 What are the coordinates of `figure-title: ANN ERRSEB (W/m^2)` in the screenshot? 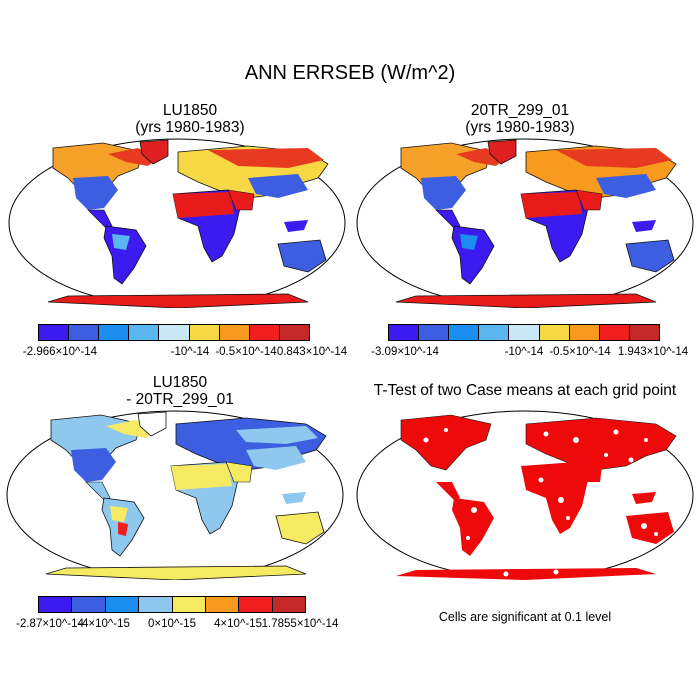 It's located at (350, 73).